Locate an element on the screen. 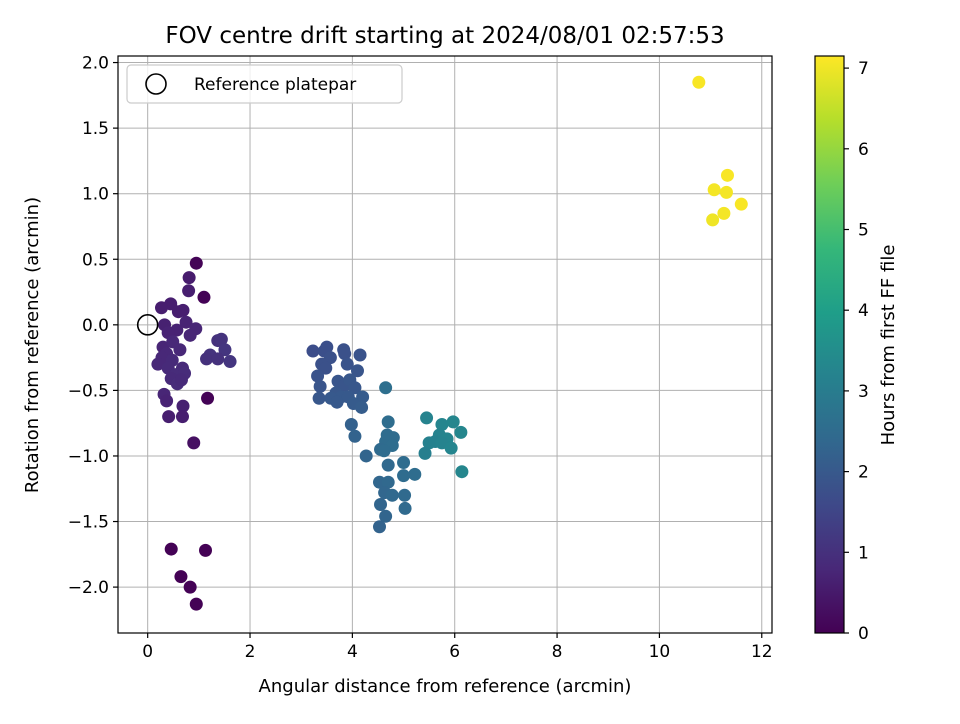  colorbar-tick-label: 7 is located at coordinates (863, 69).